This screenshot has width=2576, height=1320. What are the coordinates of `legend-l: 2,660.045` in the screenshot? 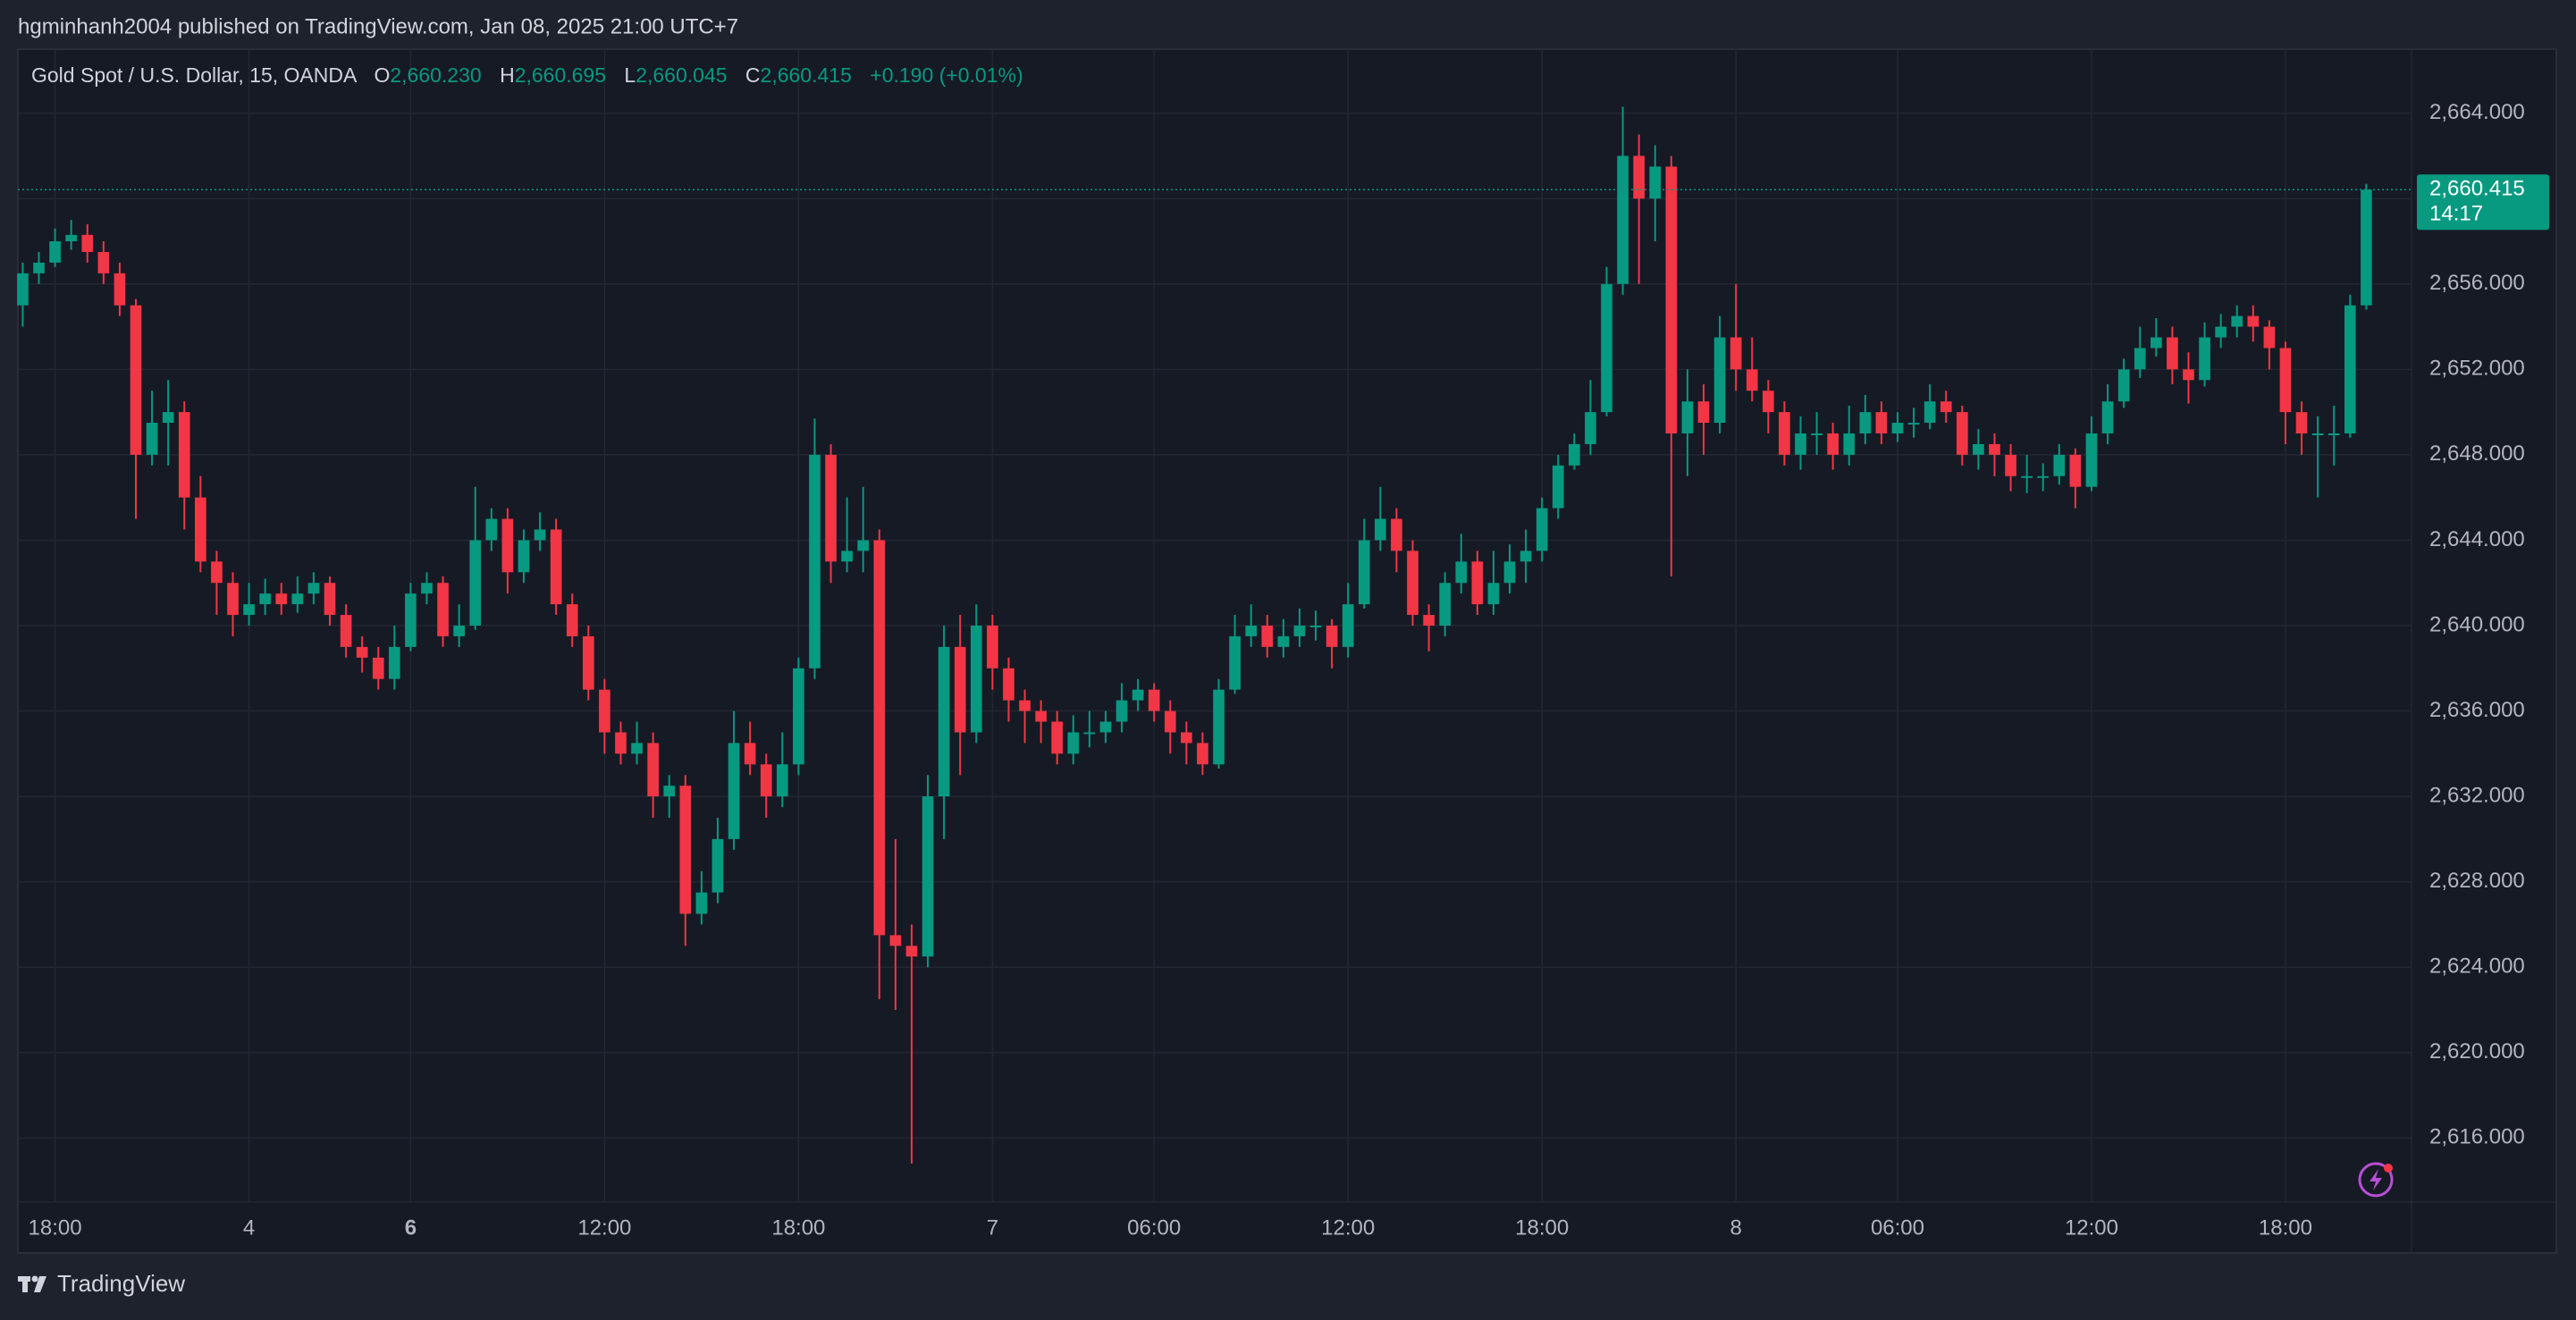 It's located at (682, 75).